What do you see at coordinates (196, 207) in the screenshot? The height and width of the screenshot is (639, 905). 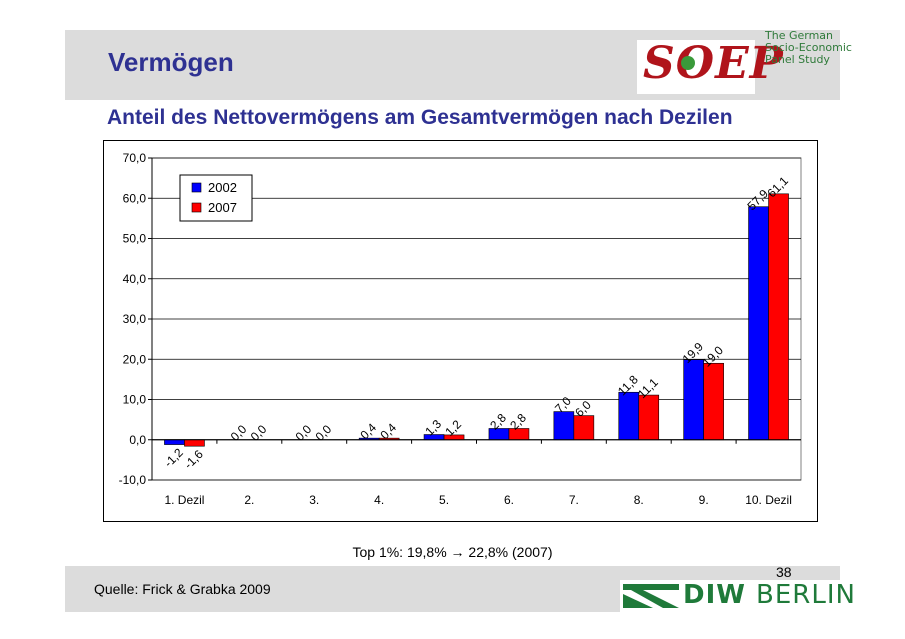 I see `legend-swatch-2007` at bounding box center [196, 207].